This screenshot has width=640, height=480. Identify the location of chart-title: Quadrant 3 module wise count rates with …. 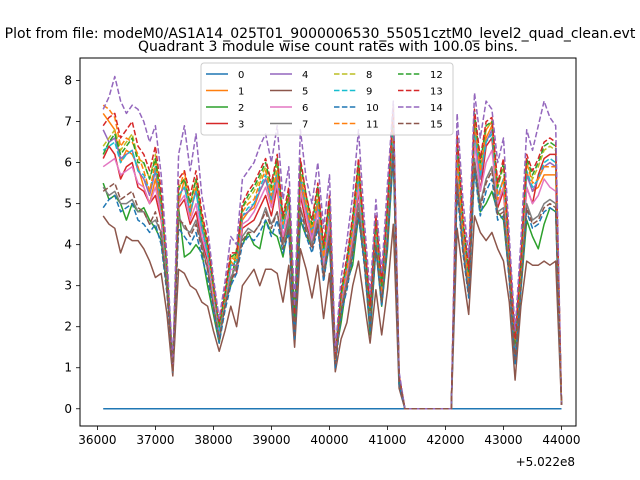
(328, 47).